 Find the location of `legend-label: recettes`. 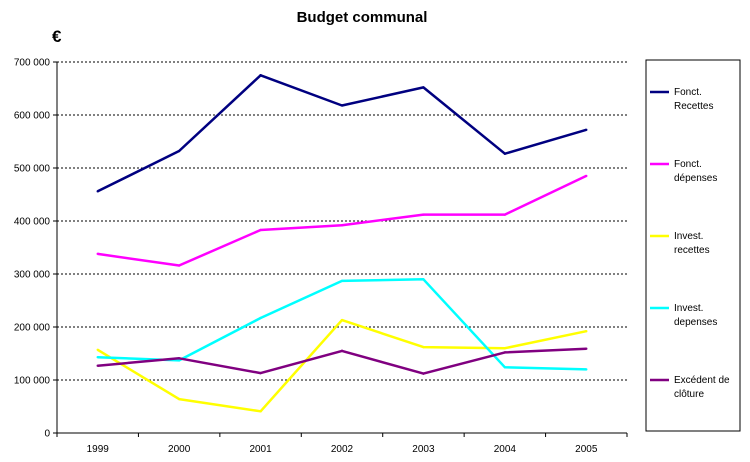

legend-label: recettes is located at coordinates (692, 250).